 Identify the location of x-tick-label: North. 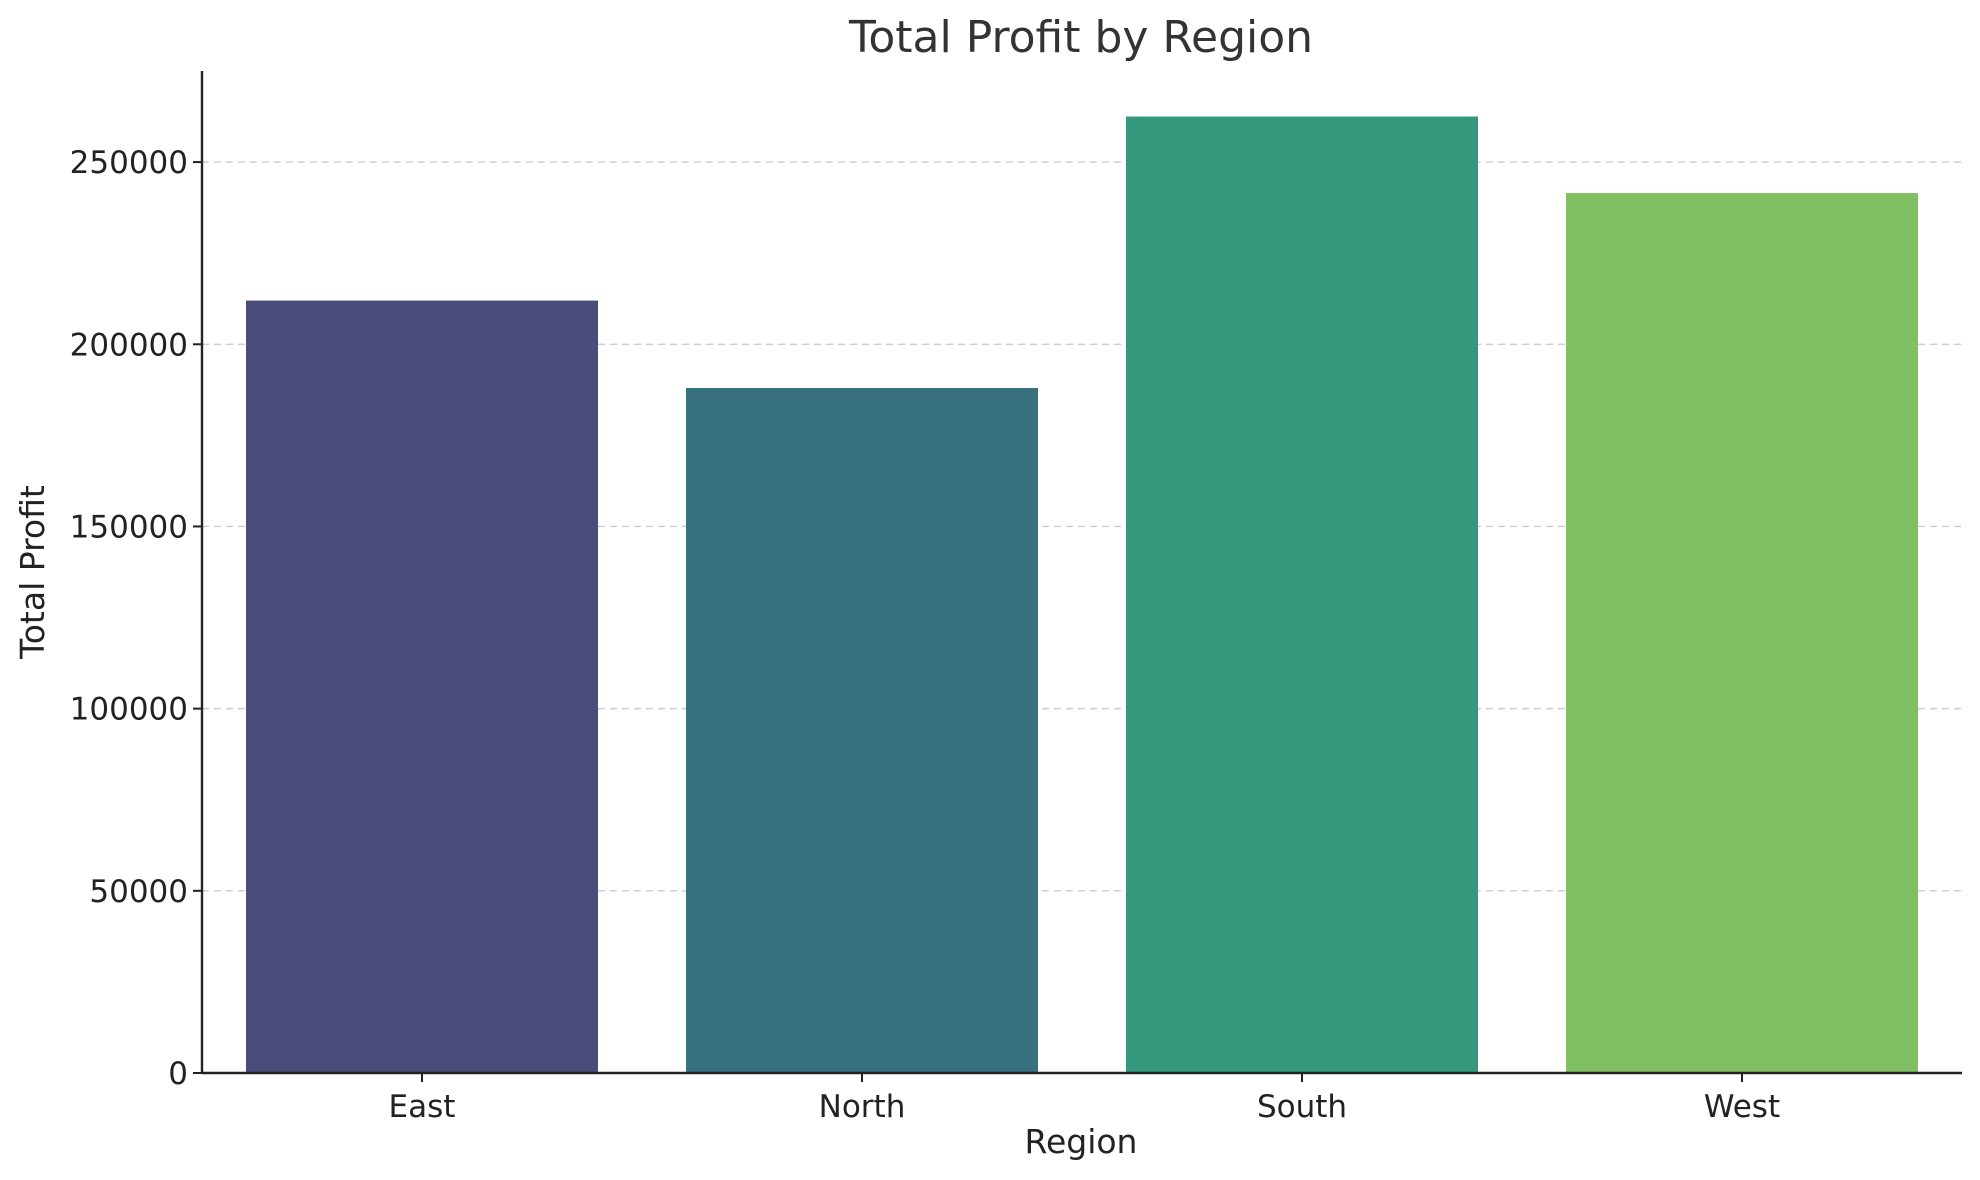
(862, 1107).